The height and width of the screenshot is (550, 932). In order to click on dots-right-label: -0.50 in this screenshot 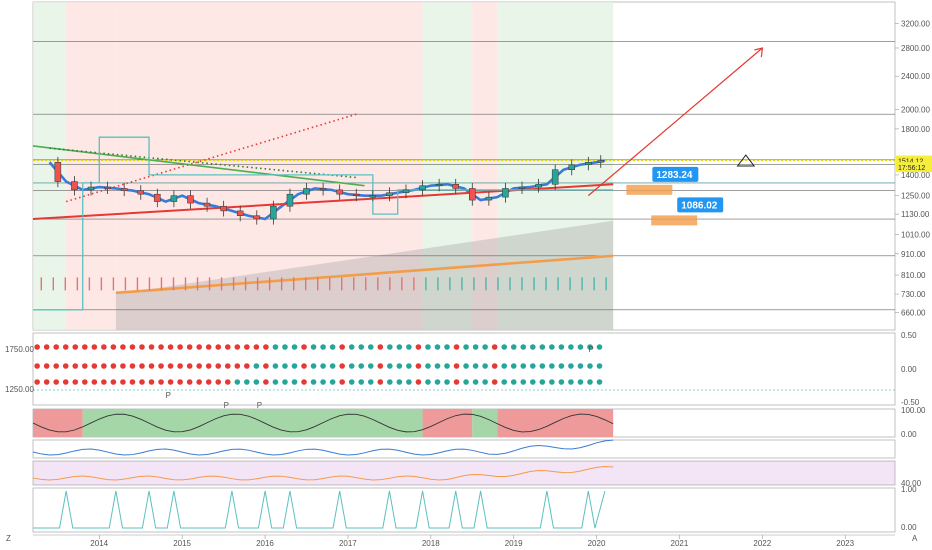, I will do `click(910, 402)`.